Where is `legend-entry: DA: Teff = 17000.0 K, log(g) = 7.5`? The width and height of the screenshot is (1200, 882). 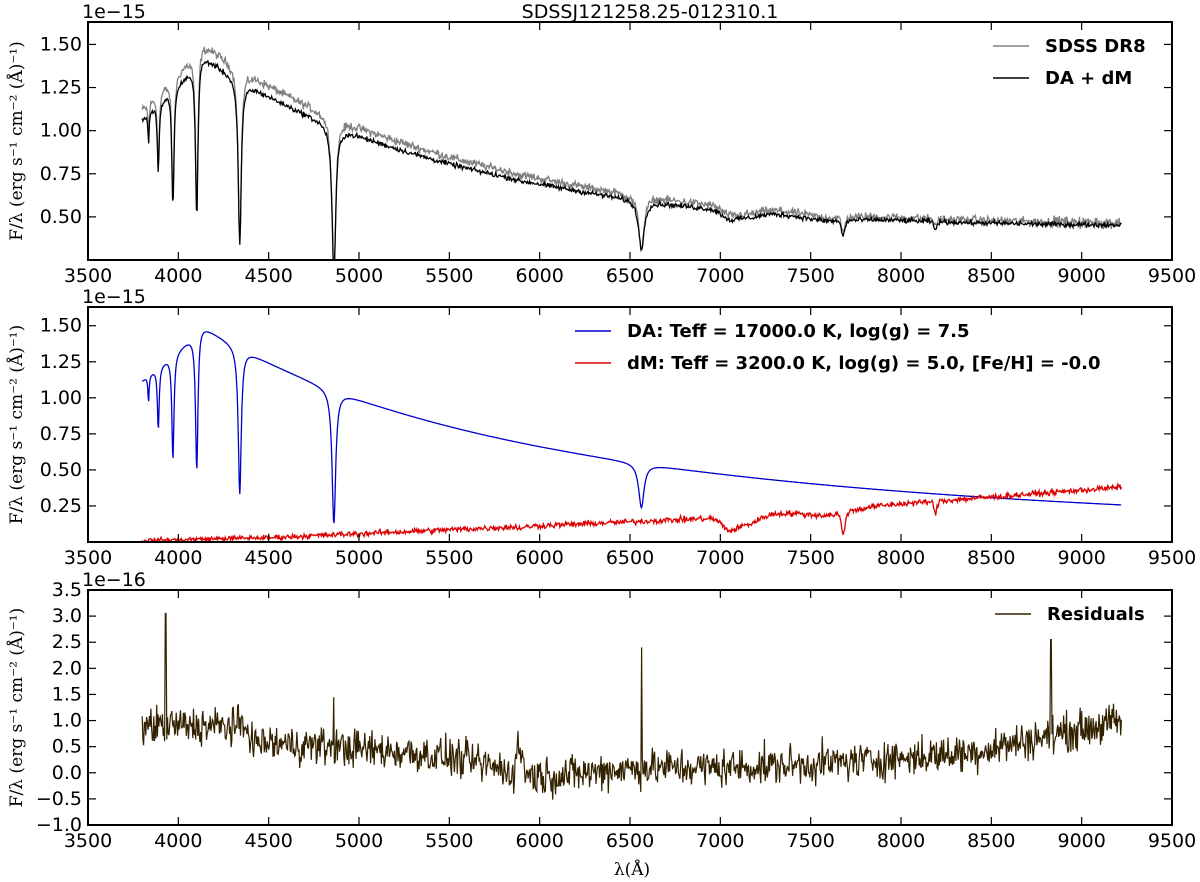
legend-entry: DA: Teff = 17000.0 K, log(g) = 7.5 is located at coordinates (798, 331).